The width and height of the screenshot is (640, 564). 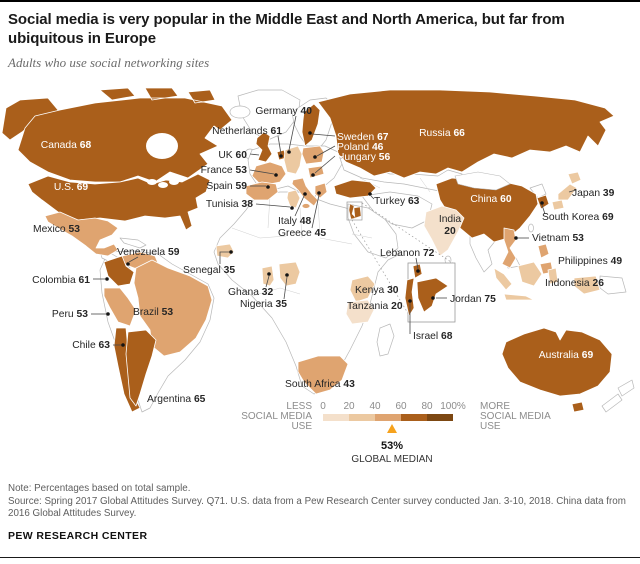 I want to click on levant-source-box, so click(x=354, y=211).